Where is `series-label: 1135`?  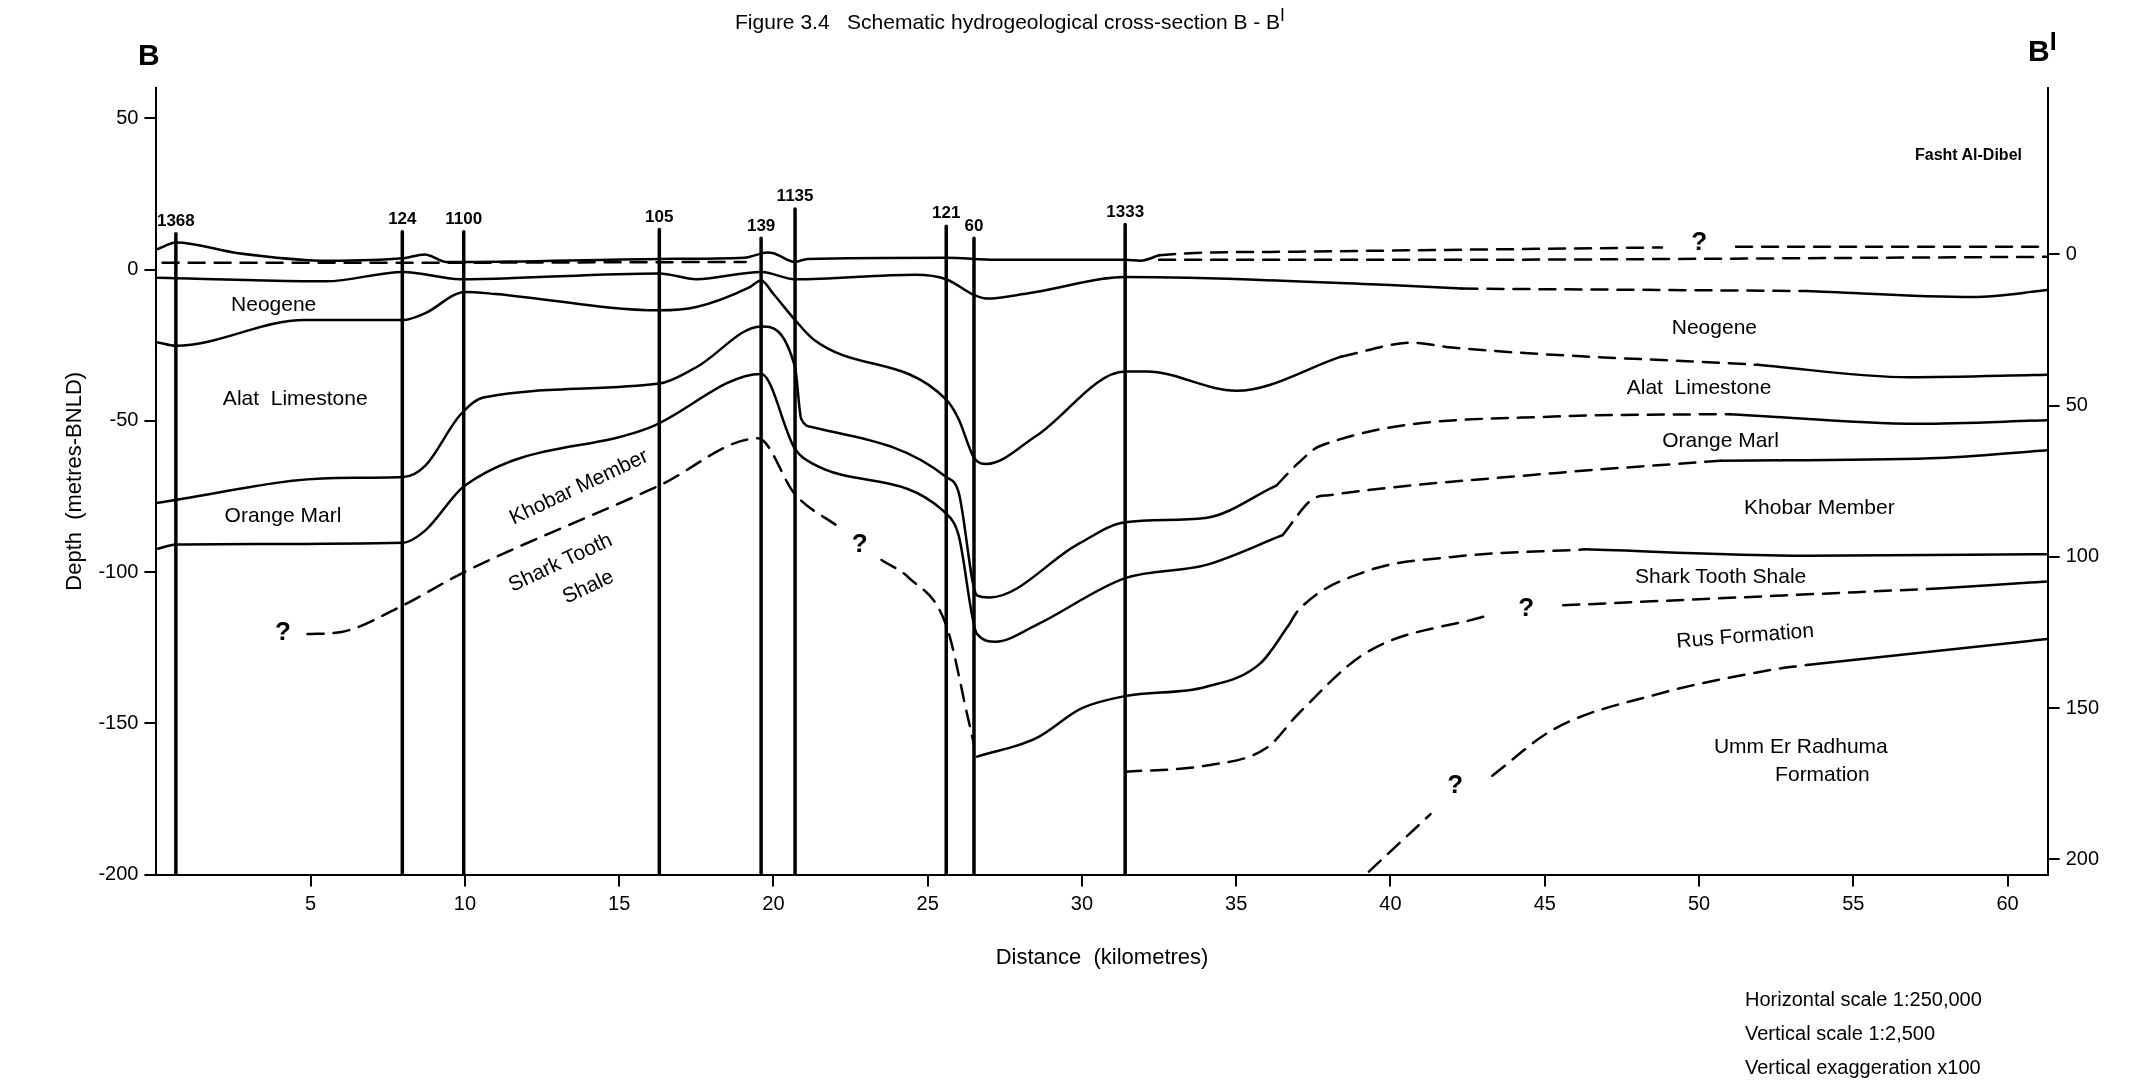 series-label: 1135 is located at coordinates (795, 196).